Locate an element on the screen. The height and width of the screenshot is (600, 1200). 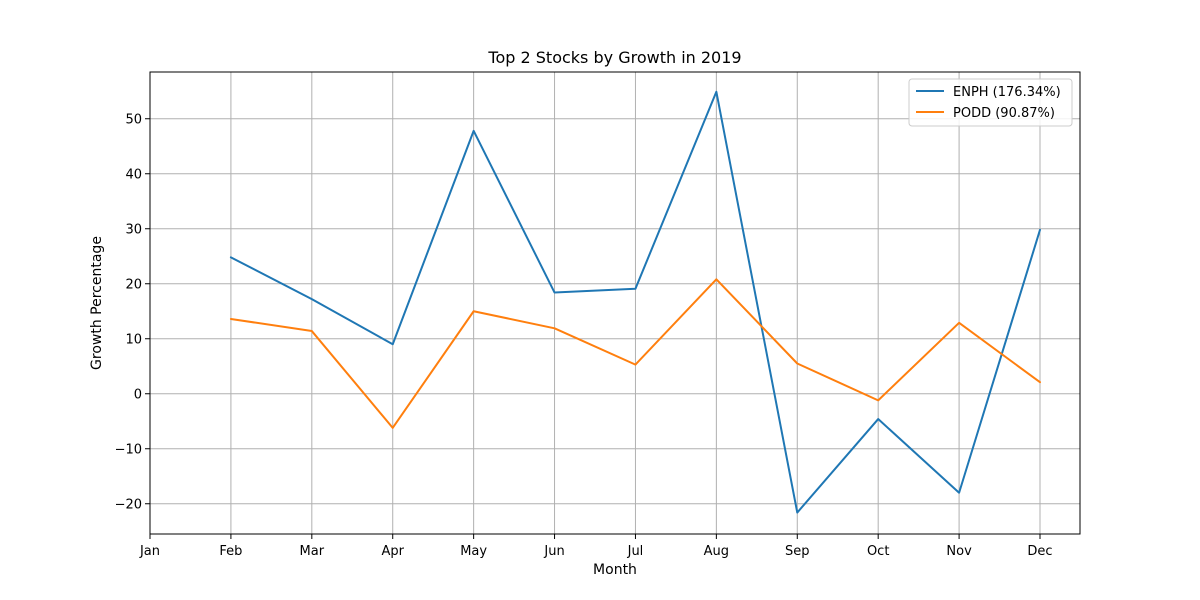
legend-label-enph: ENPH (176.34%) is located at coordinates (1007, 92).